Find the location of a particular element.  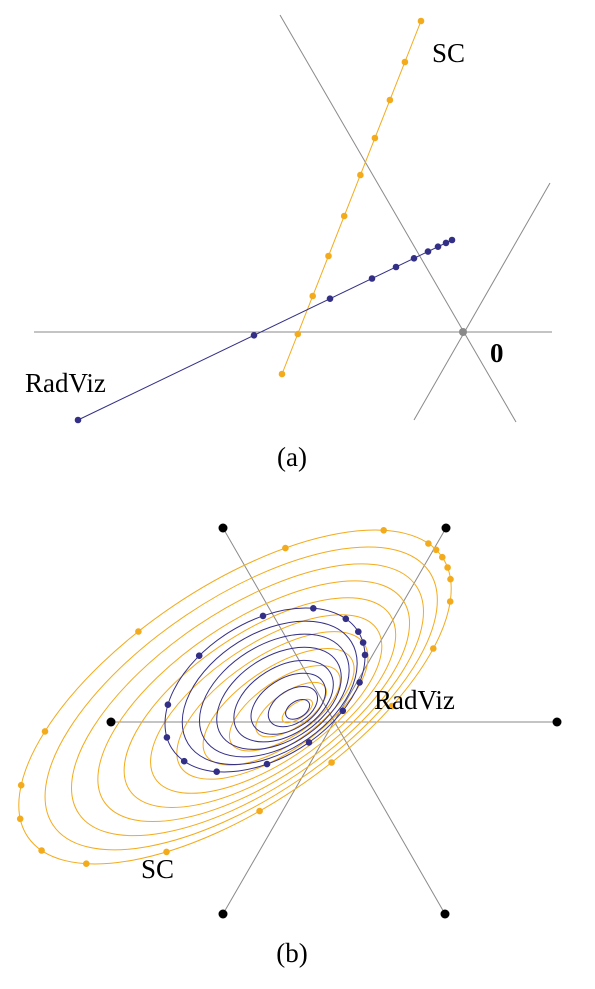

anchor-top-right is located at coordinates (446, 528).